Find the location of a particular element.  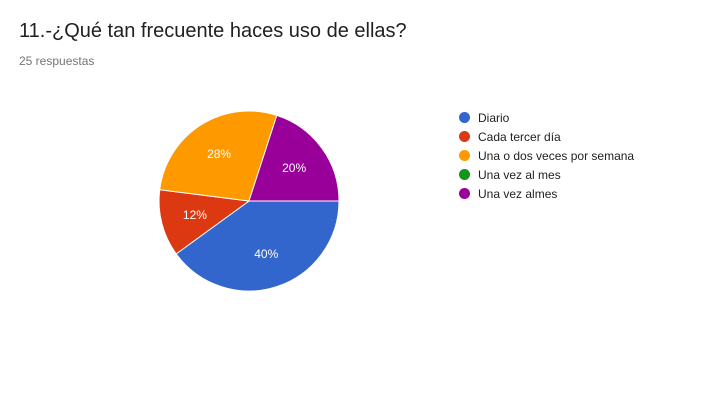

legend-item-2: Cada tercer día is located at coordinates (546, 136).